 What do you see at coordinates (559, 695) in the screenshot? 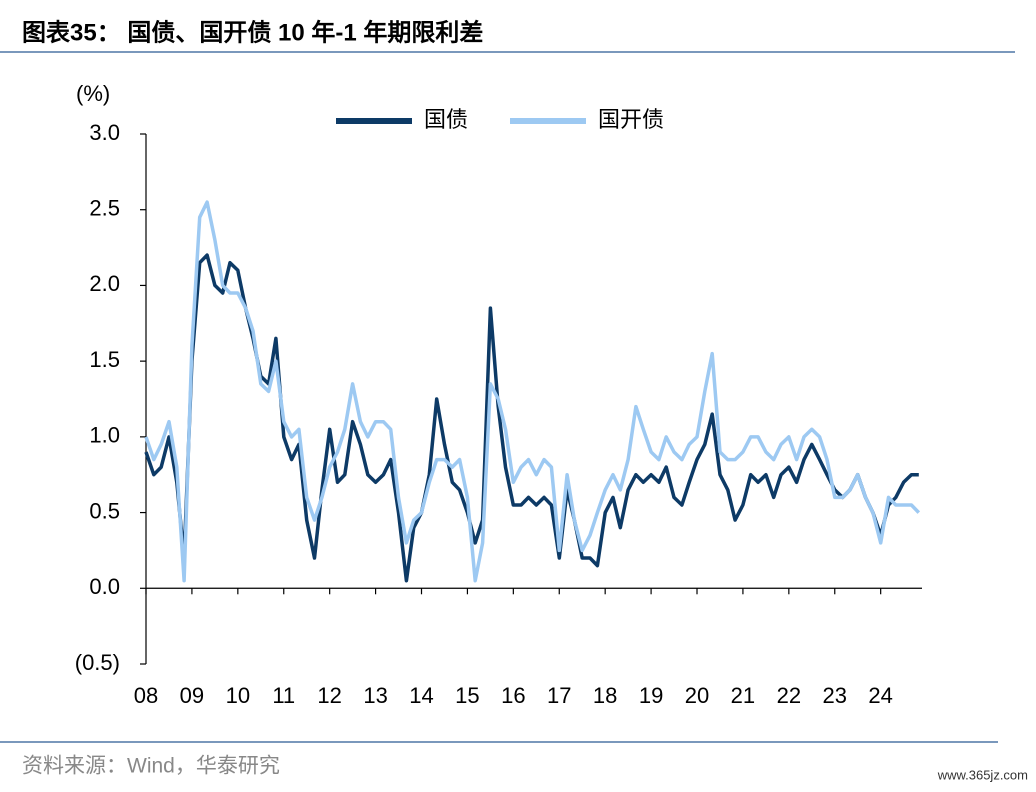
I see `x-tick-label: 17` at bounding box center [559, 695].